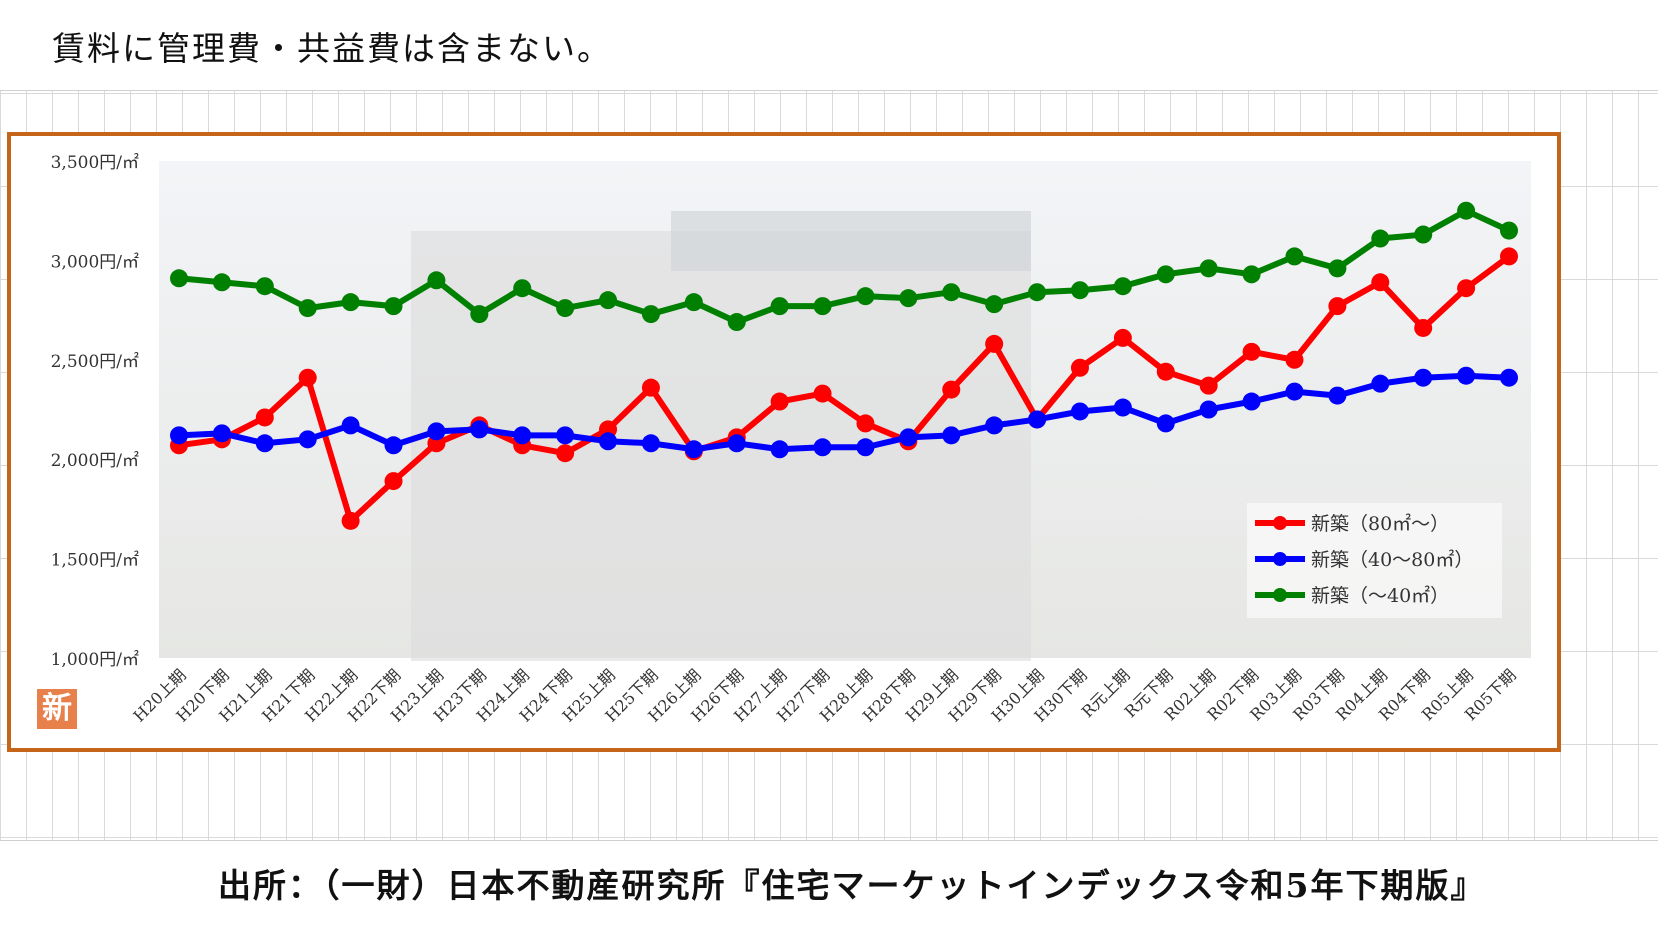 The height and width of the screenshot is (935, 1658). I want to click on note-text: 賃料に管理費・共益費は含まない。, so click(332, 48).